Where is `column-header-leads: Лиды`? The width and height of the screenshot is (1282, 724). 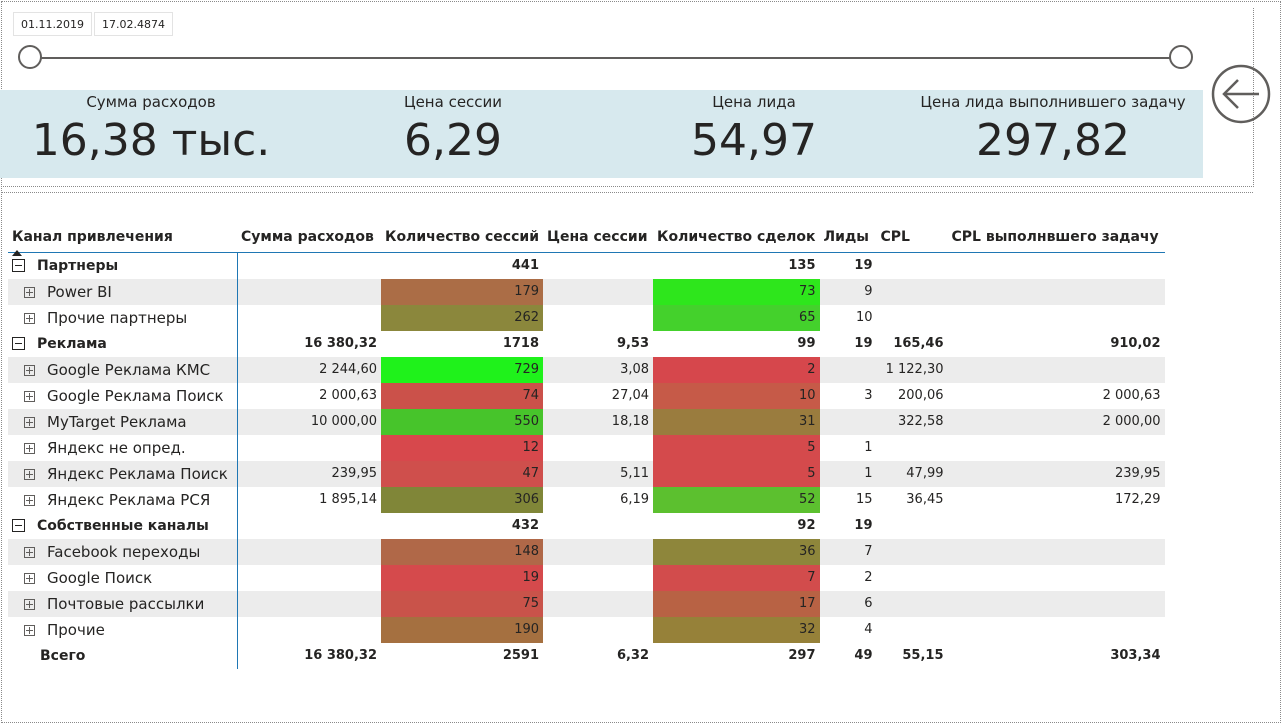
column-header-leads: Лиды is located at coordinates (846, 237).